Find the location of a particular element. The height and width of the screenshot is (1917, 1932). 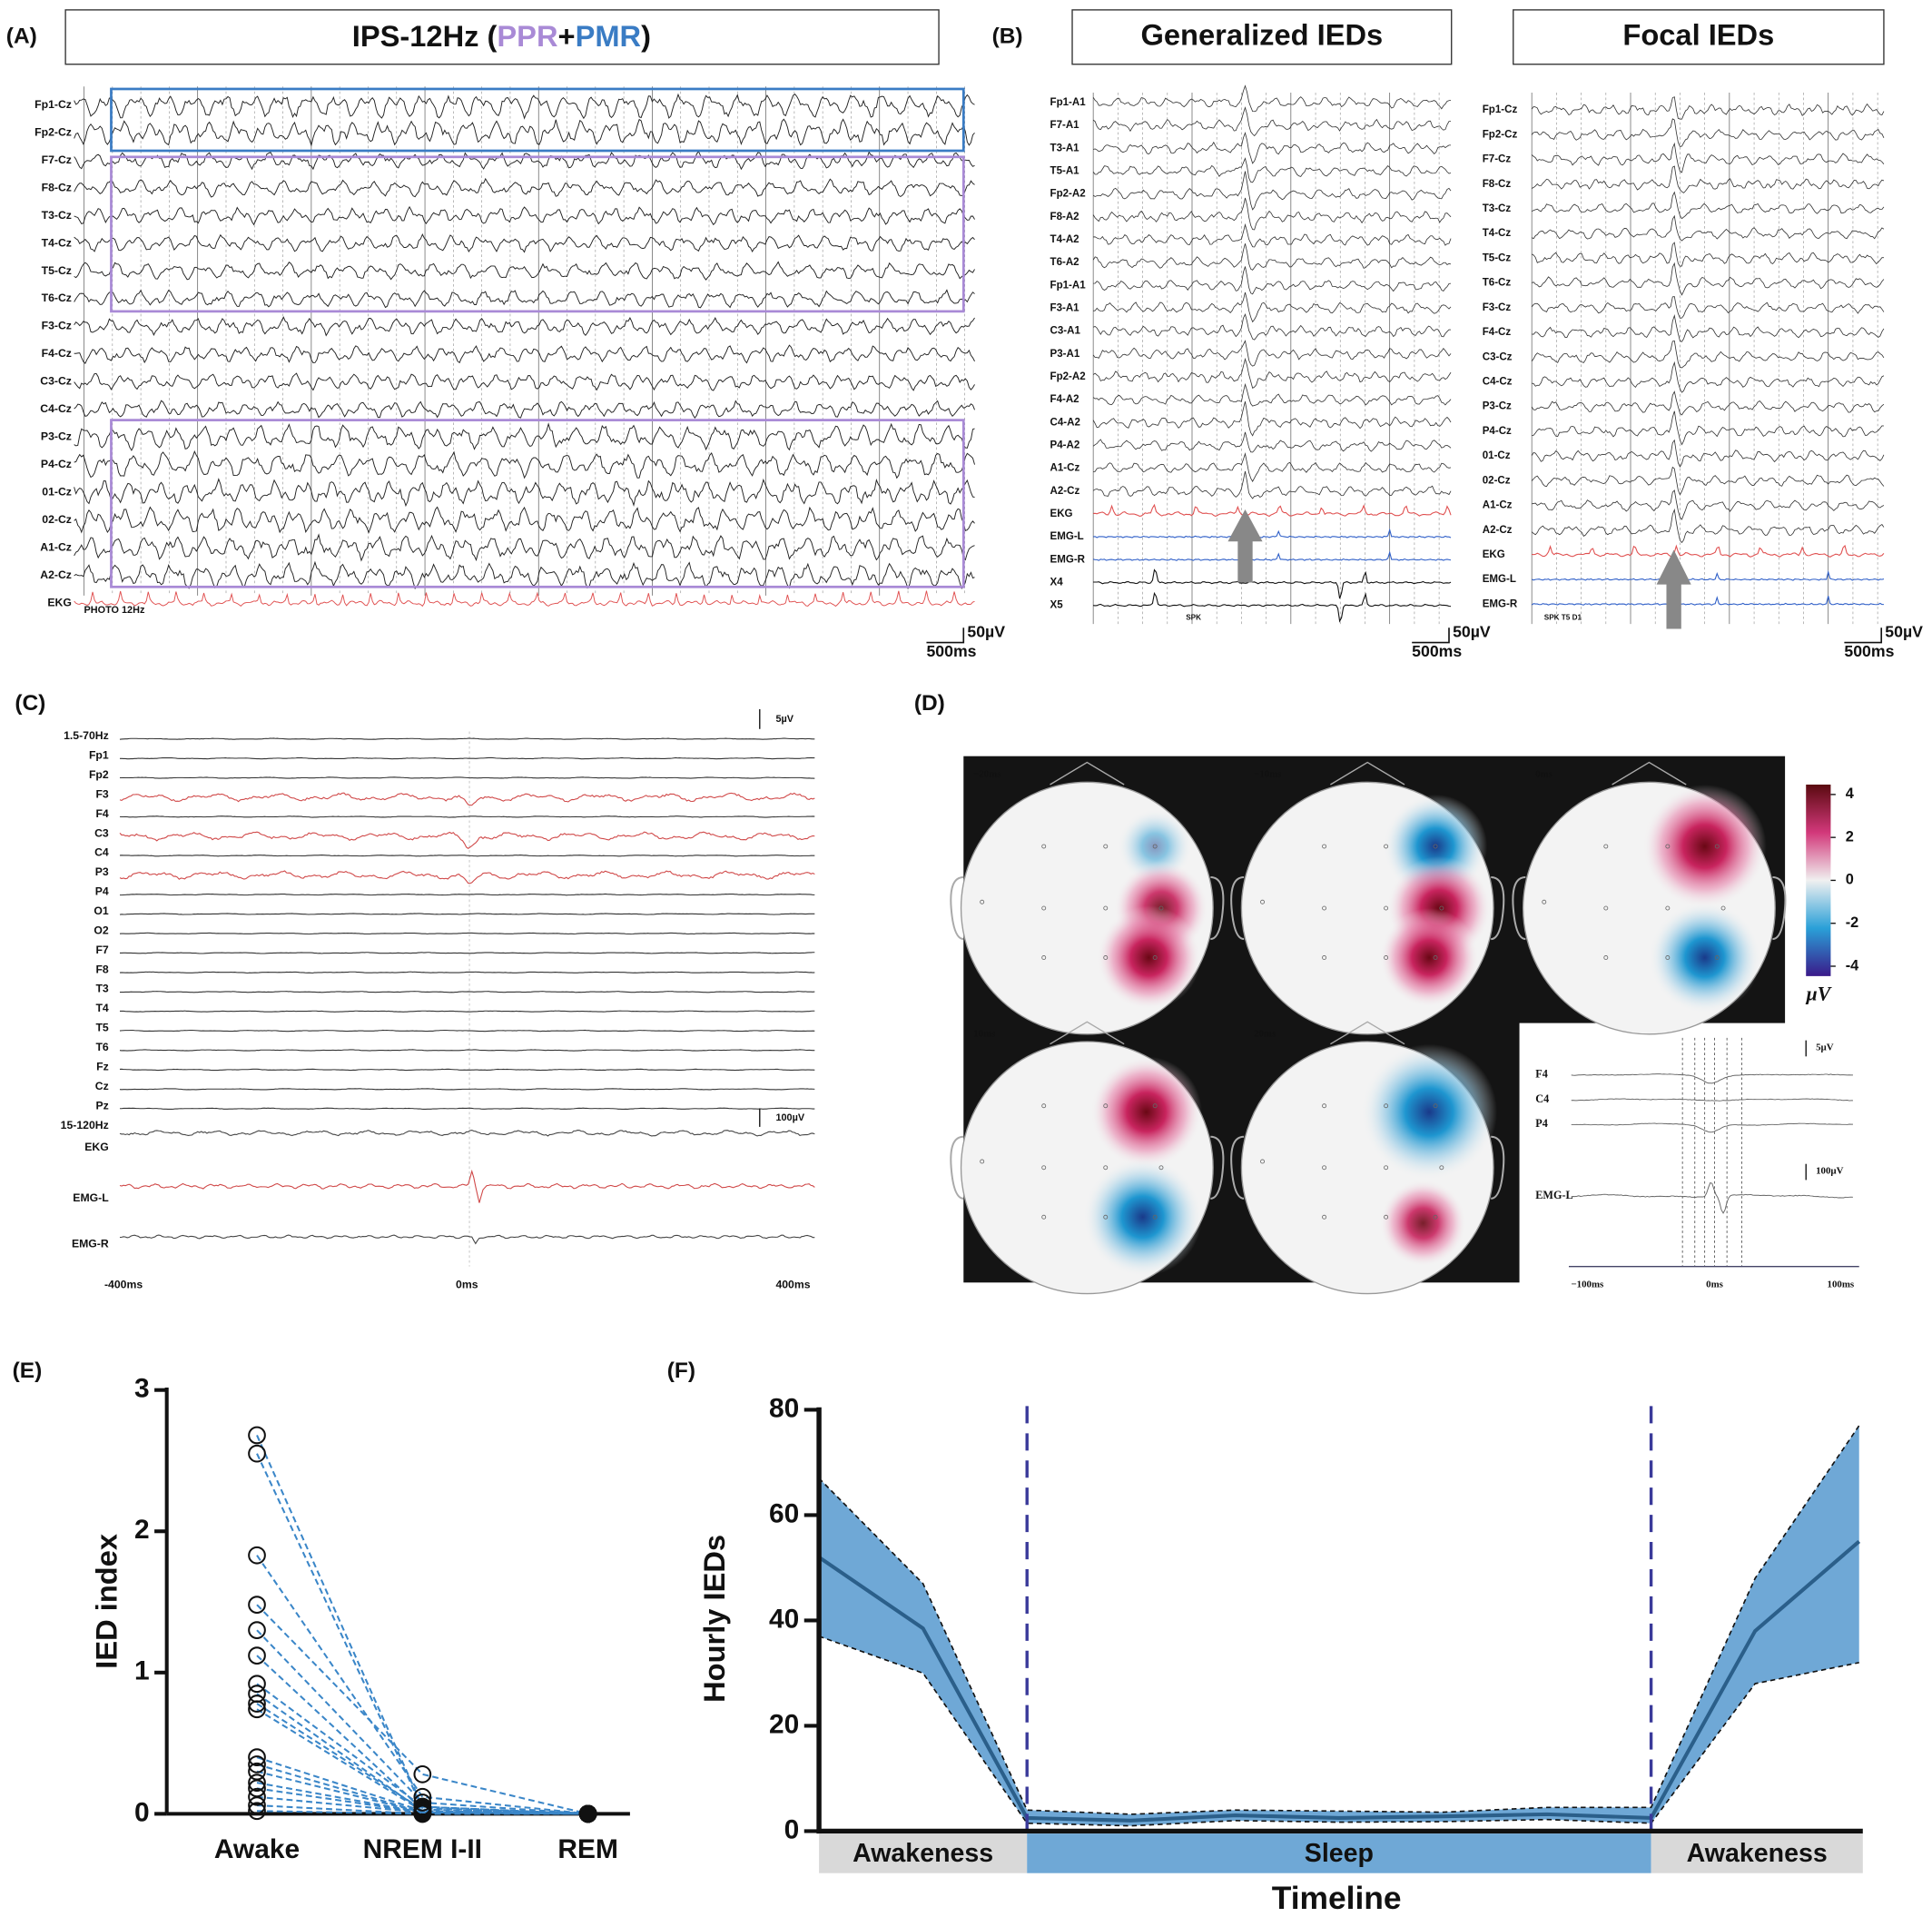

nose is located at coordinates (1087, 1033).